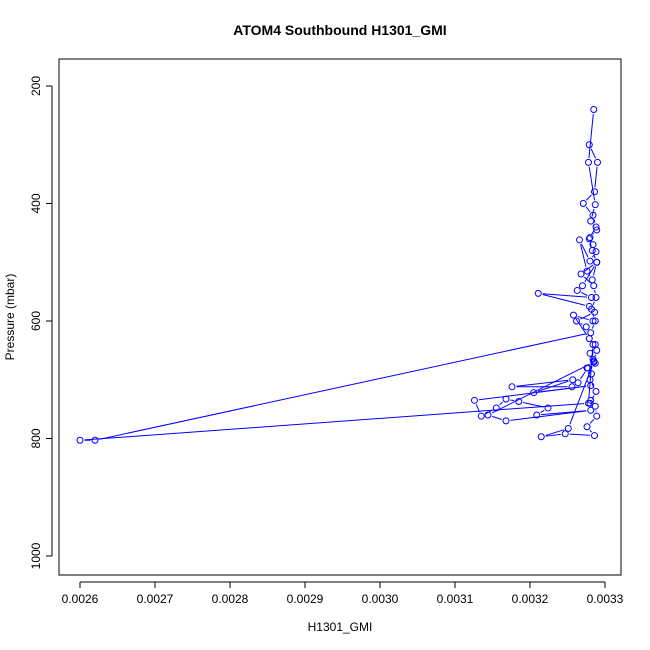  Describe the element at coordinates (339, 30) in the screenshot. I see `chart-title: ATOM4 Southbound H1301_GMI` at that location.